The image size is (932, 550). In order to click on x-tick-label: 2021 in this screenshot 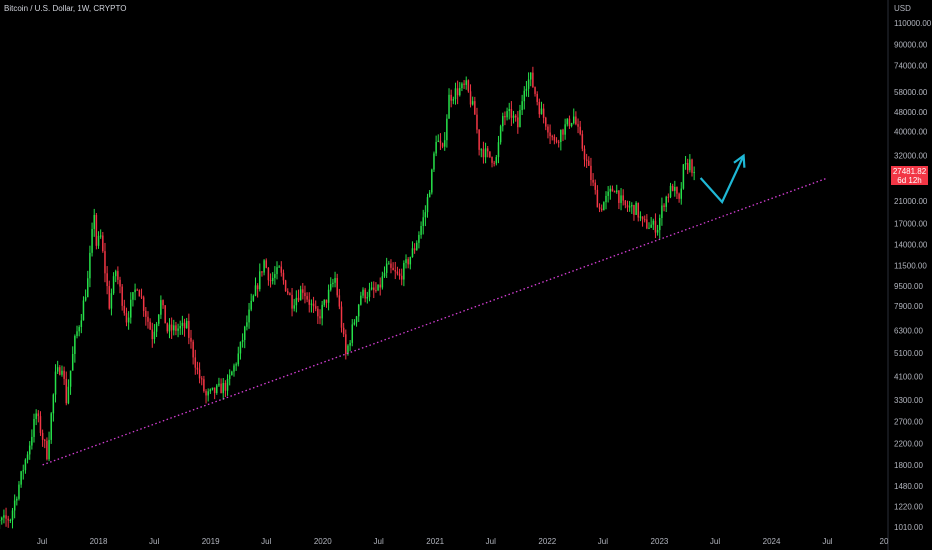, I will do `click(435, 541)`.